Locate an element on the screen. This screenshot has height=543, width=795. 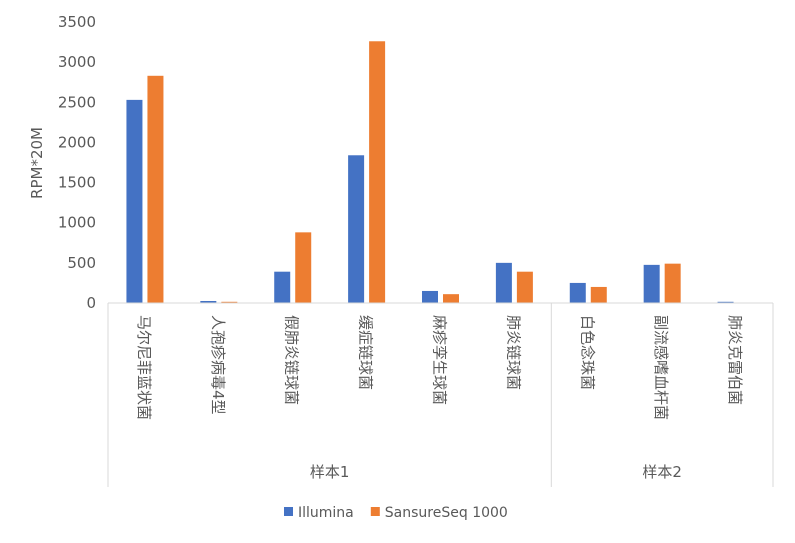
legend: Illumina SansureSeq 1000 is located at coordinates (396, 513).